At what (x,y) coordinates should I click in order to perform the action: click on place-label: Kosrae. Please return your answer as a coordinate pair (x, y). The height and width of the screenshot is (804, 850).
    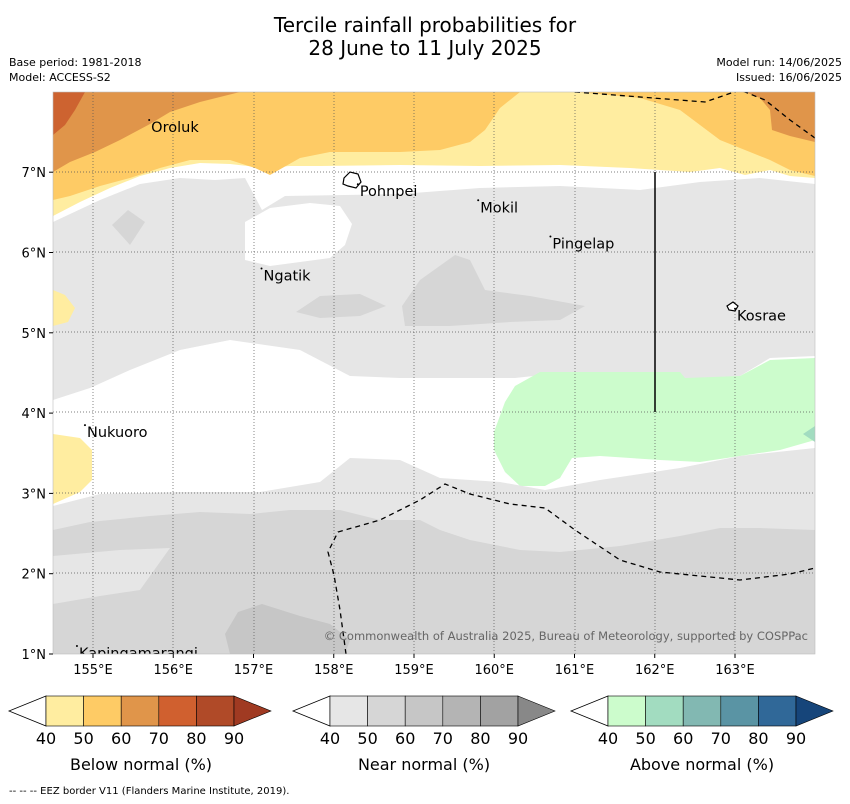
    Looking at the image, I should click on (761, 317).